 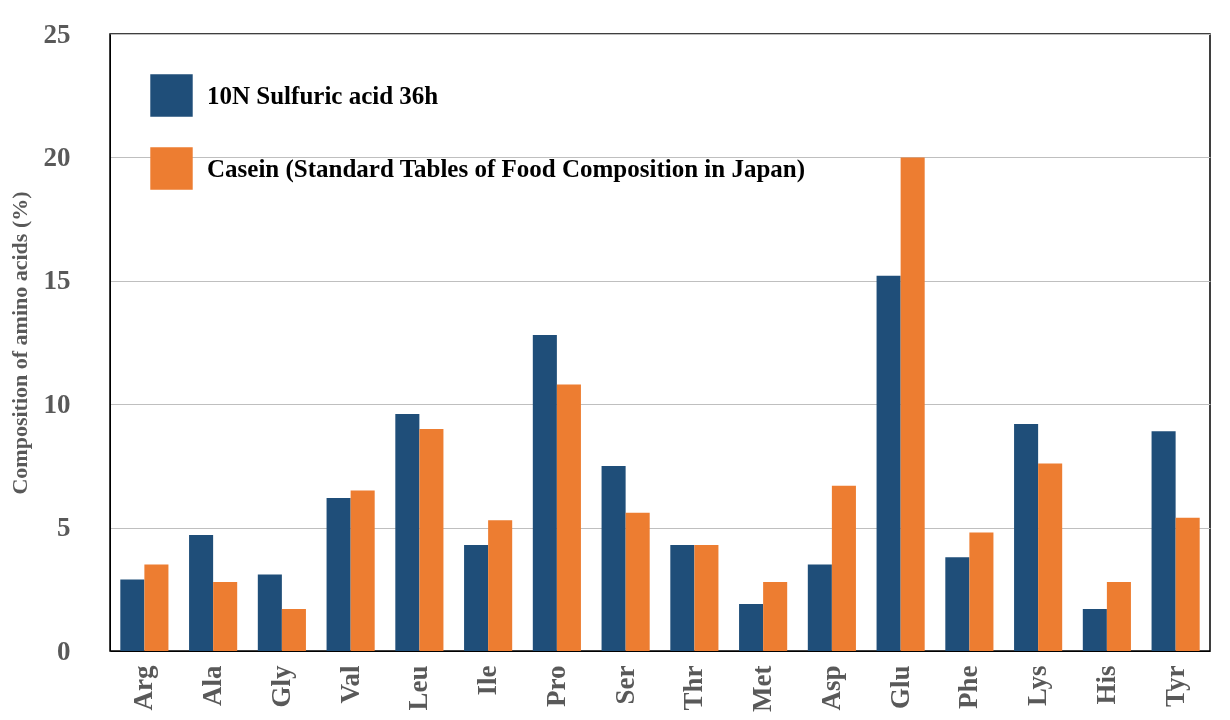 What do you see at coordinates (349, 684) in the screenshot?
I see `x-tick-label: Val` at bounding box center [349, 684].